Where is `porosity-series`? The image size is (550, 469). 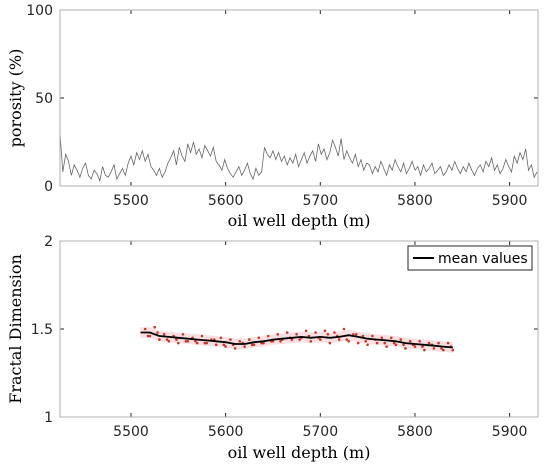 porosity-series is located at coordinates (298, 158).